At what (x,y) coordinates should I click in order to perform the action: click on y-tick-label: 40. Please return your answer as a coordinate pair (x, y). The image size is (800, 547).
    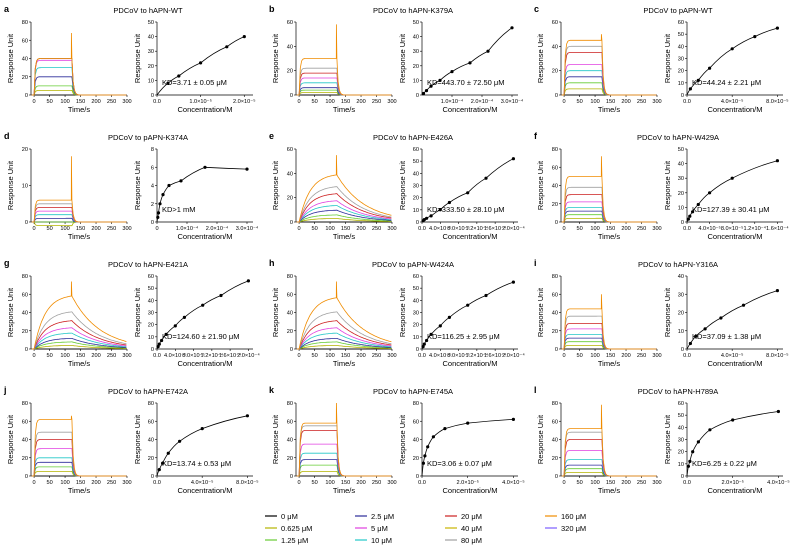
    Looking at the image, I should click on (681, 277).